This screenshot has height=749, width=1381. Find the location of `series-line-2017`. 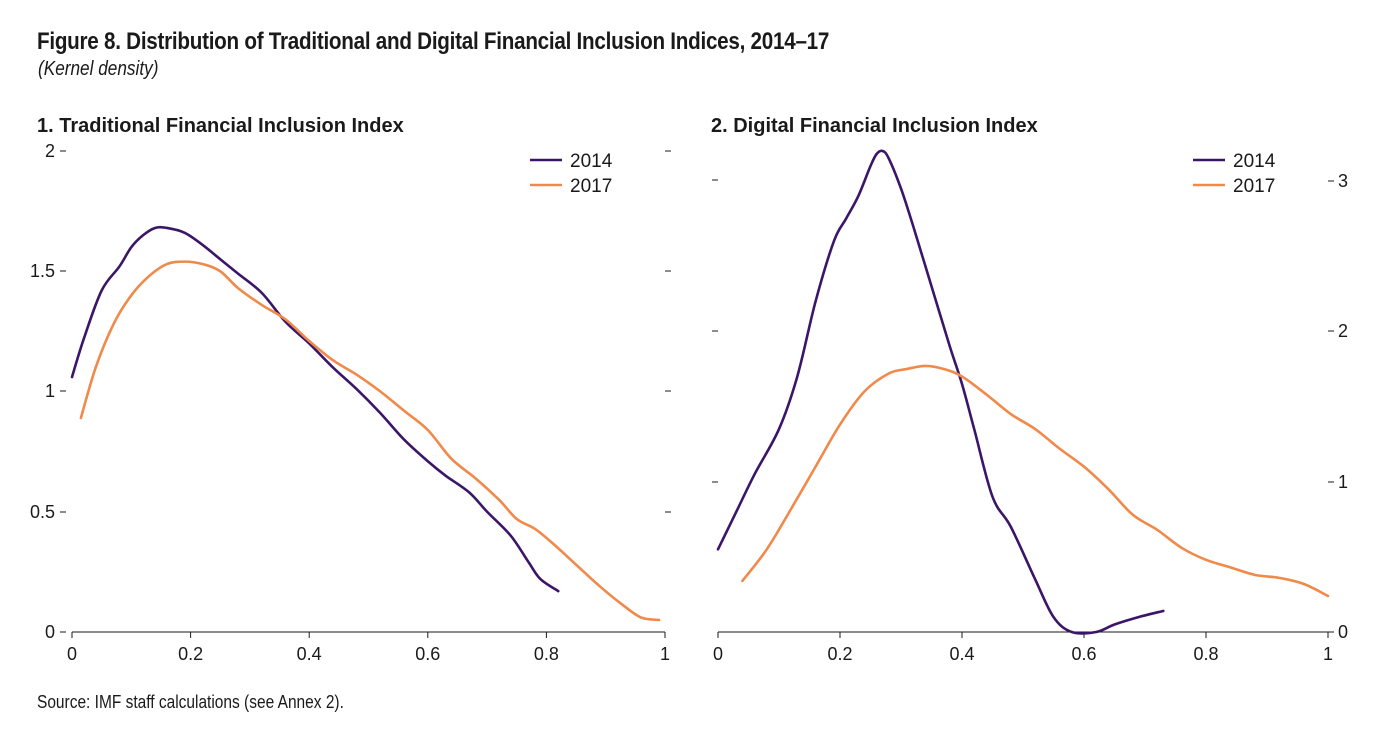

series-line-2017 is located at coordinates (1035, 481).